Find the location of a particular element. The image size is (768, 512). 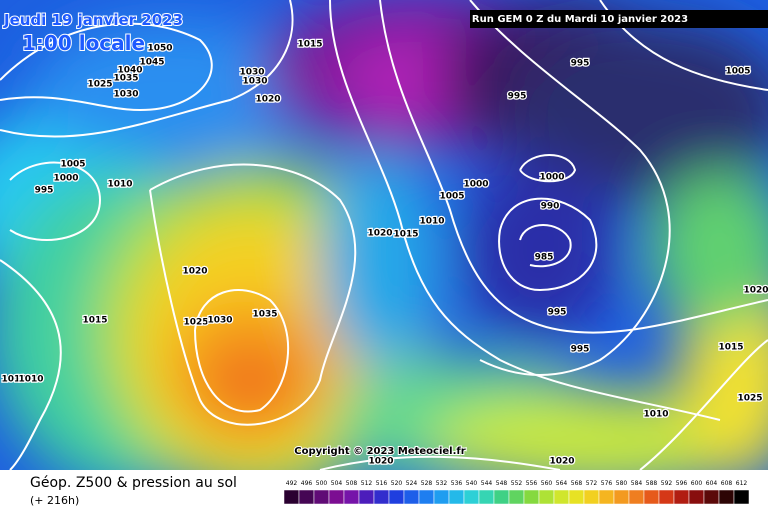

colorbar-label: 552 is located at coordinates (517, 483).